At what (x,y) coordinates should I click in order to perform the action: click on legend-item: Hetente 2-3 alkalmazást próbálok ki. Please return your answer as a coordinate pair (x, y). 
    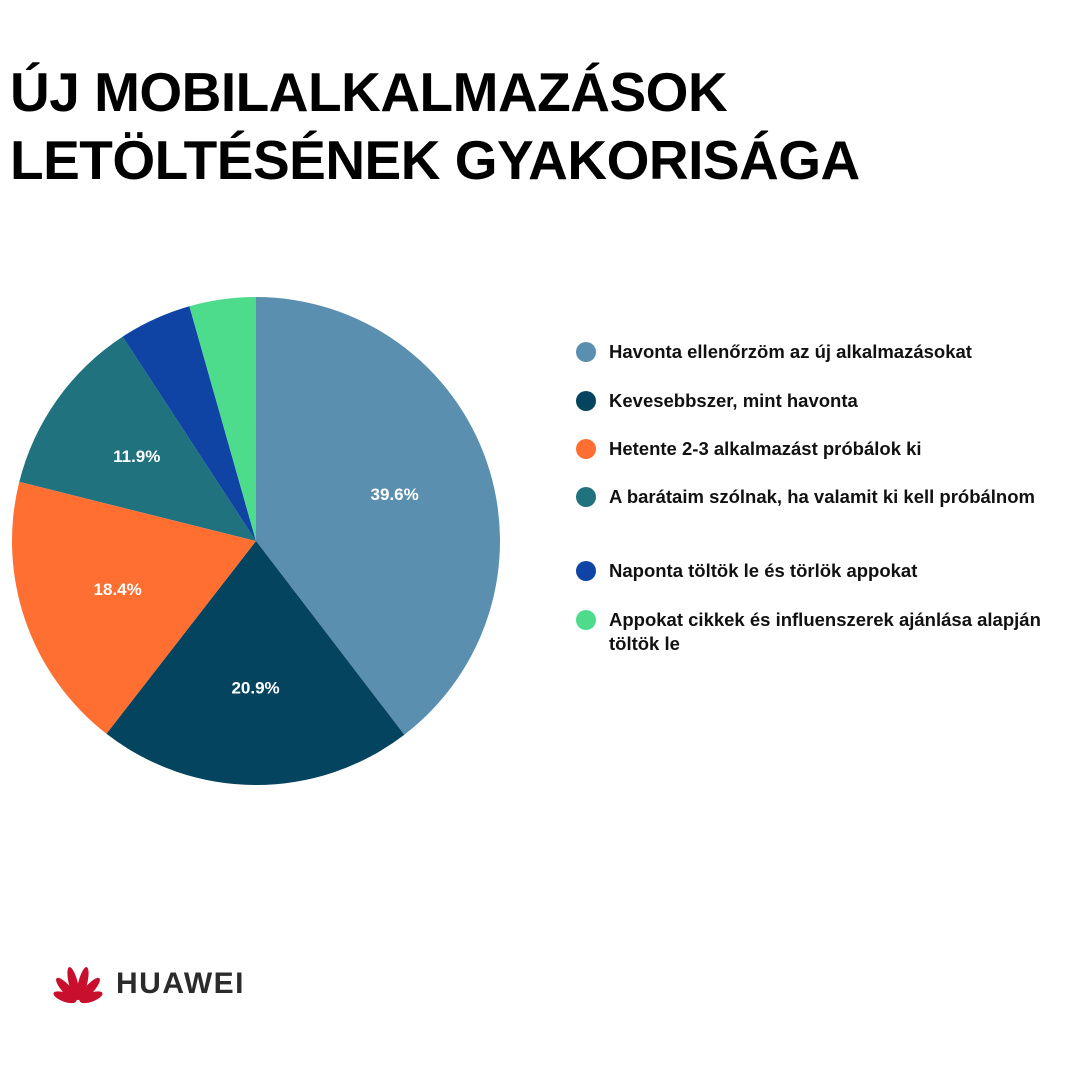
    Looking at the image, I should click on (749, 449).